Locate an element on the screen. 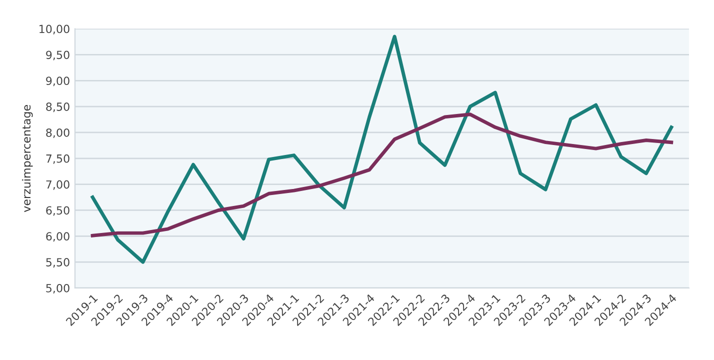  y-tick-label: 5,00 is located at coordinates (58, 289).